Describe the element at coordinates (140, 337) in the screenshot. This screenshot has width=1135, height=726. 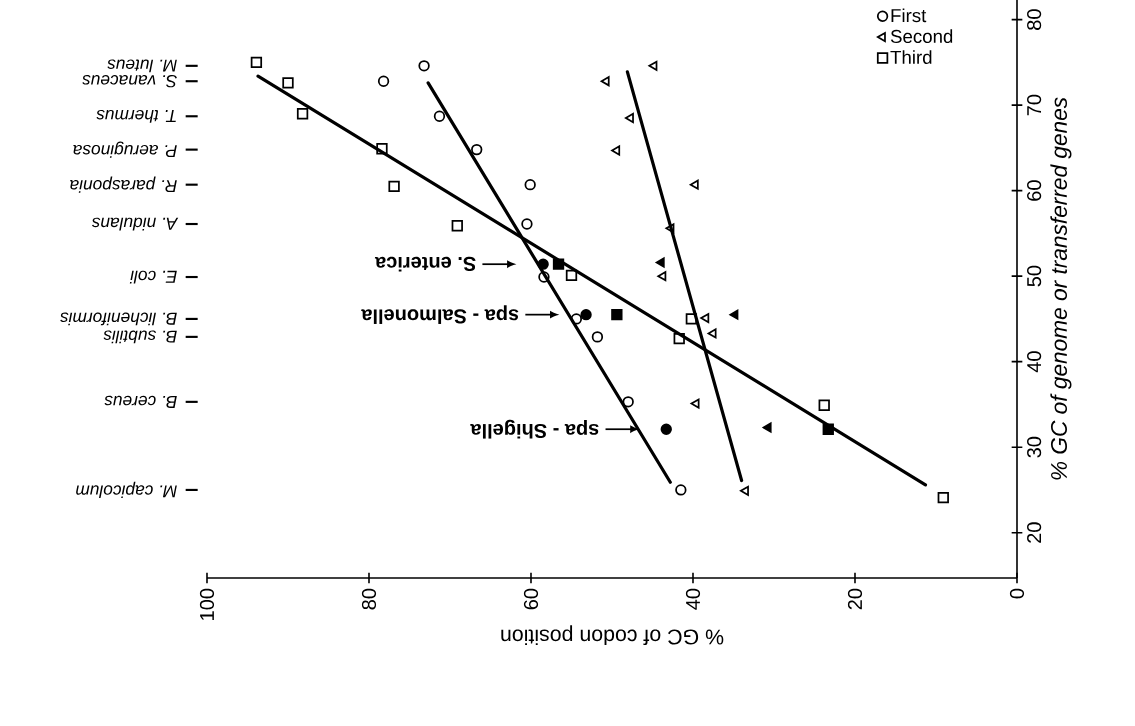
I see `text: B. subtilis` at that location.